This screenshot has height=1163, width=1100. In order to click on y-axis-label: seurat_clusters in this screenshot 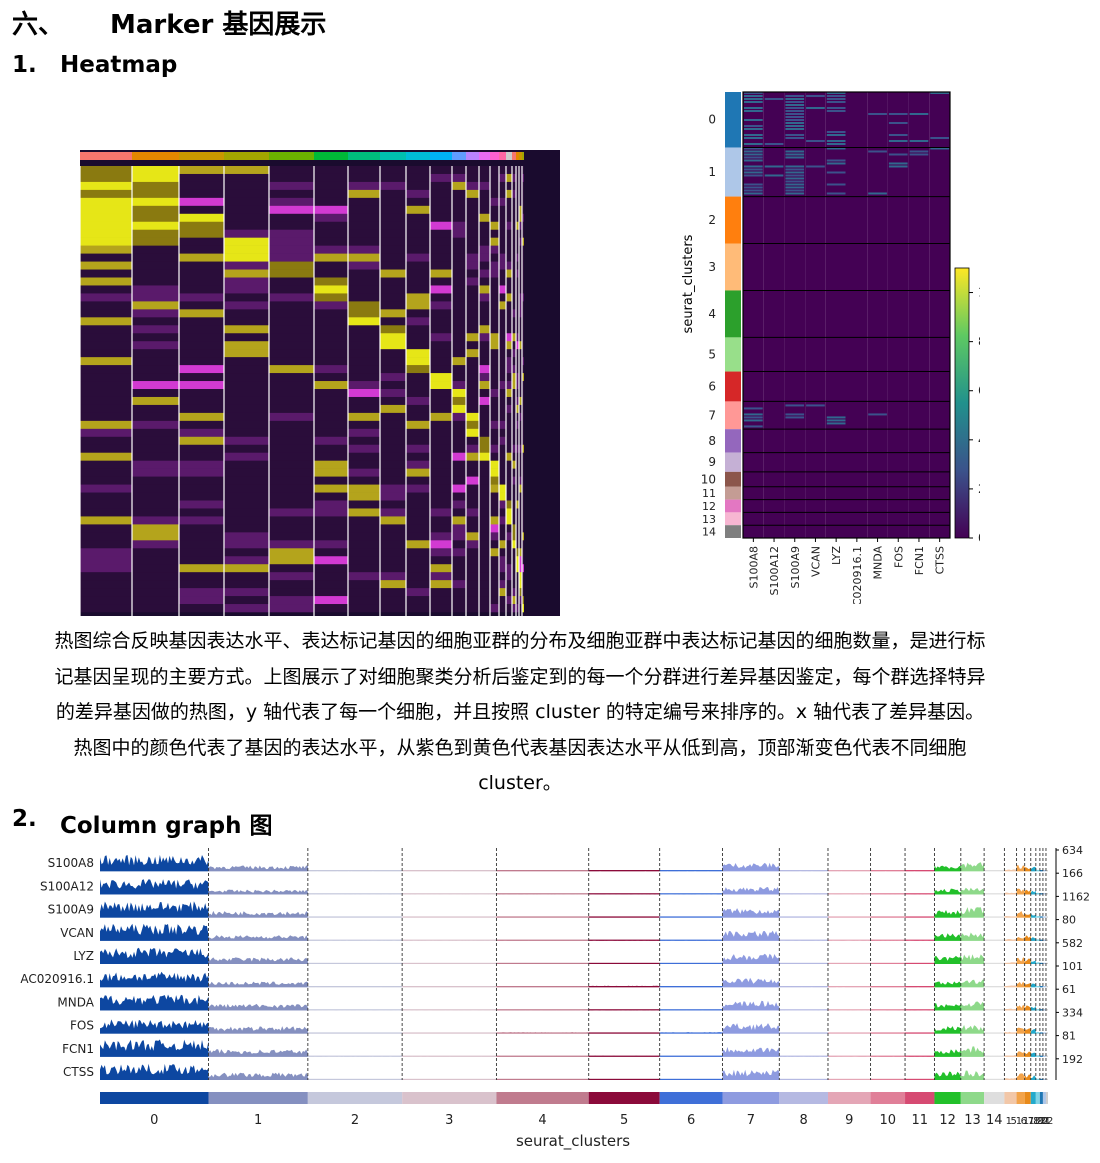, I will do `click(688, 283)`.